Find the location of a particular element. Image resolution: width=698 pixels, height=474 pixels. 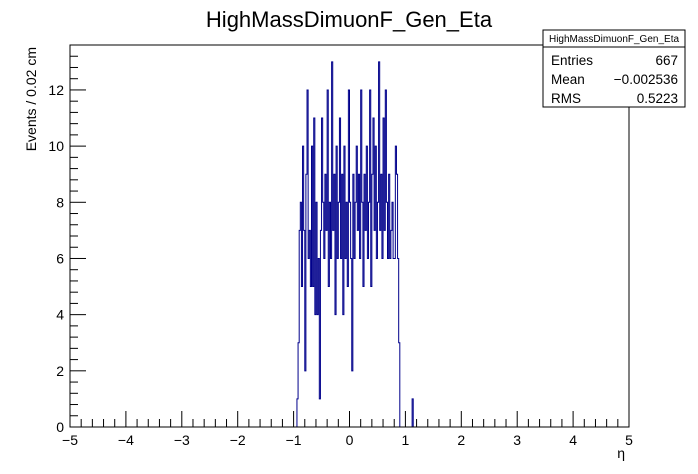

x-tick-label: 0 is located at coordinates (350, 440).